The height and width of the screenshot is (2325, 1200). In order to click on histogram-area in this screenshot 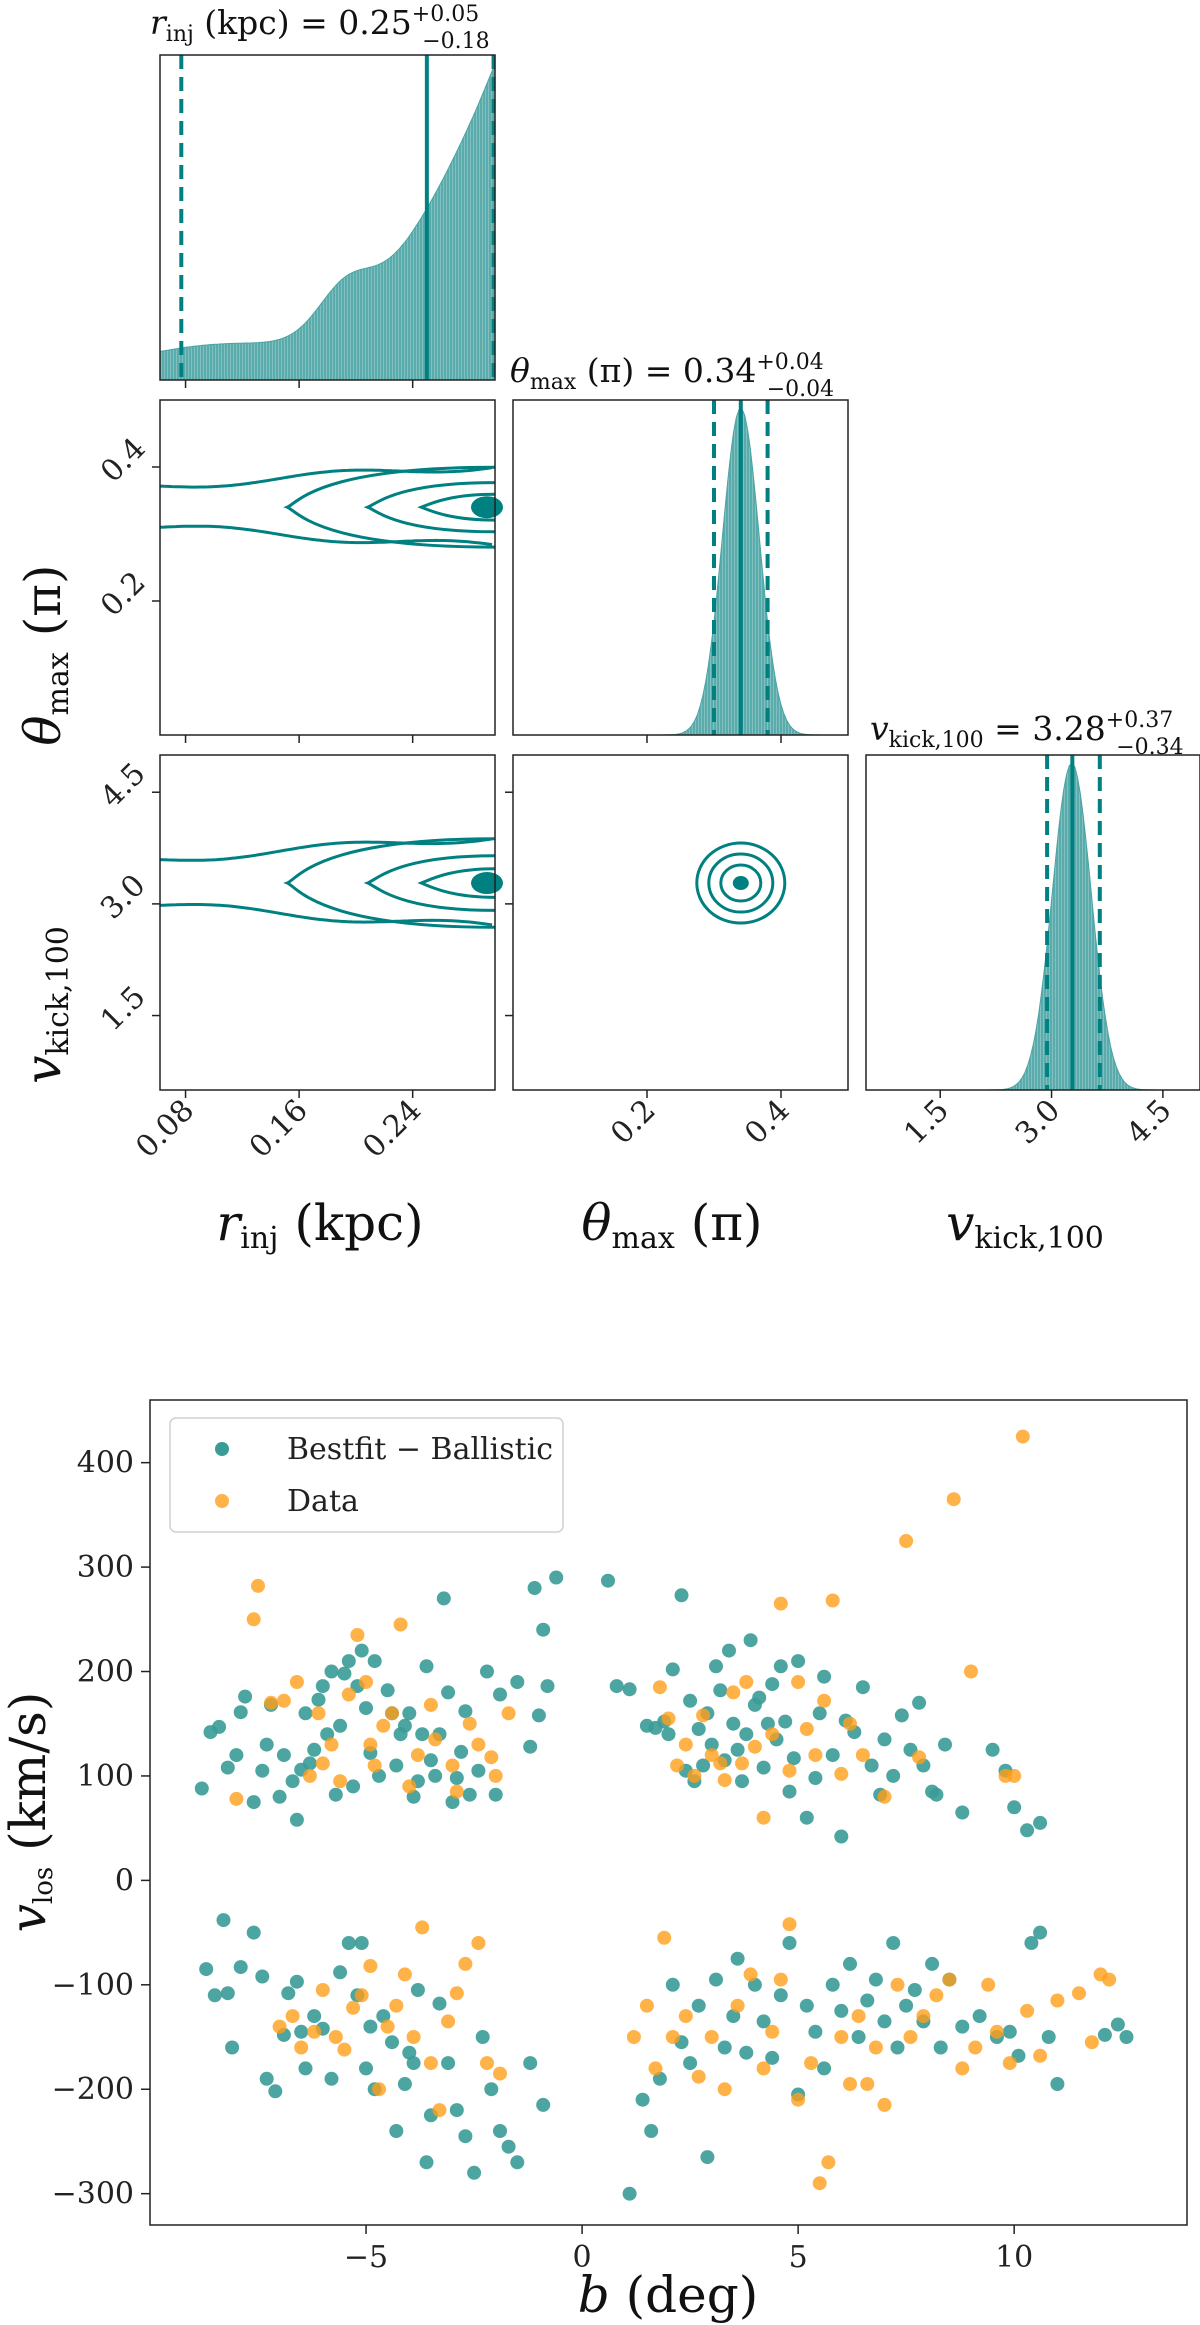, I will do `click(680, 572)`.